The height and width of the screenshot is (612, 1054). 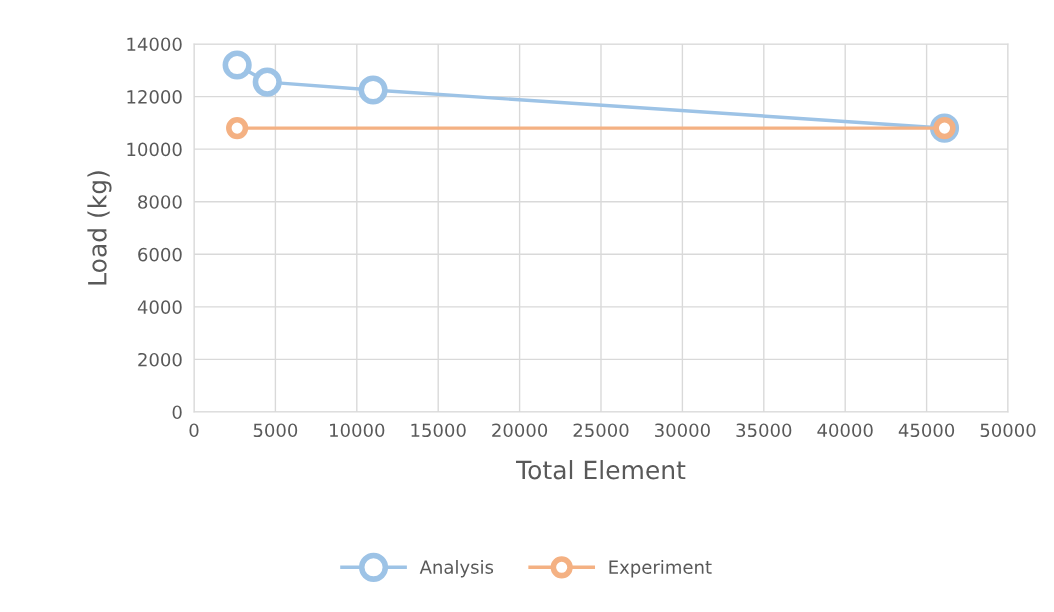 I want to click on x-tick-label: 45000, so click(x=926, y=430).